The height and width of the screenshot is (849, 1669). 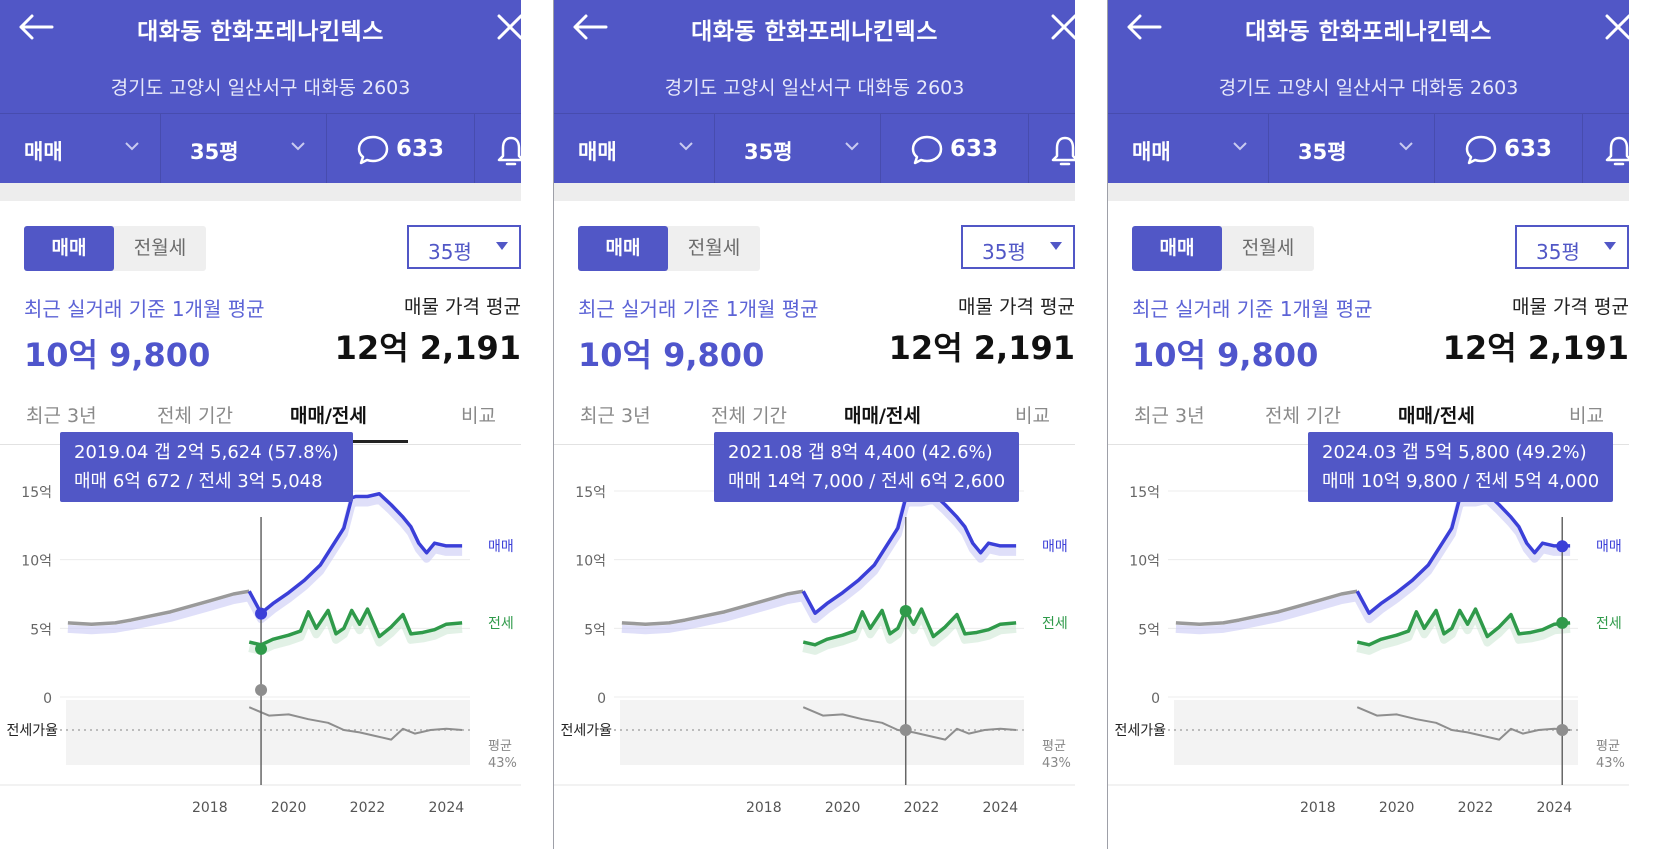 I want to click on trade-segment-control: 매매 전월세, so click(x=115, y=248).